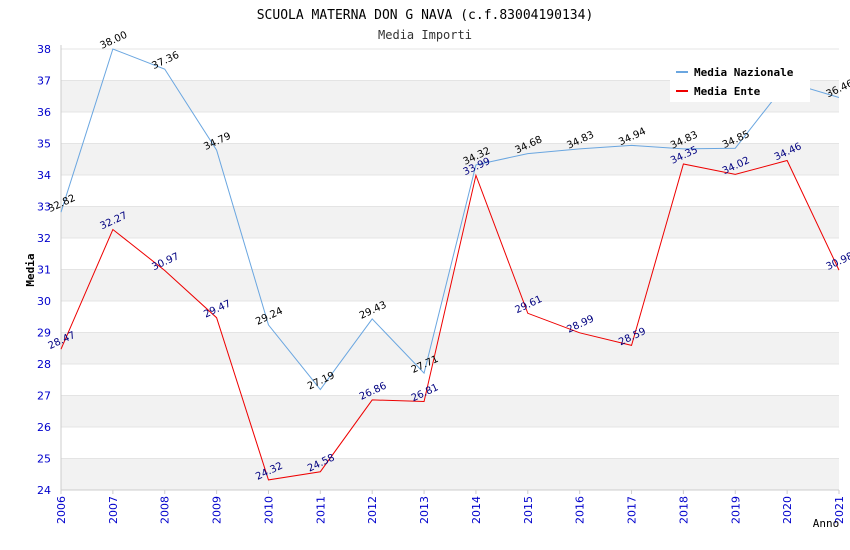 The image size is (850, 550). Describe the element at coordinates (372, 510) in the screenshot. I see `x-tick-label: 2012` at that location.